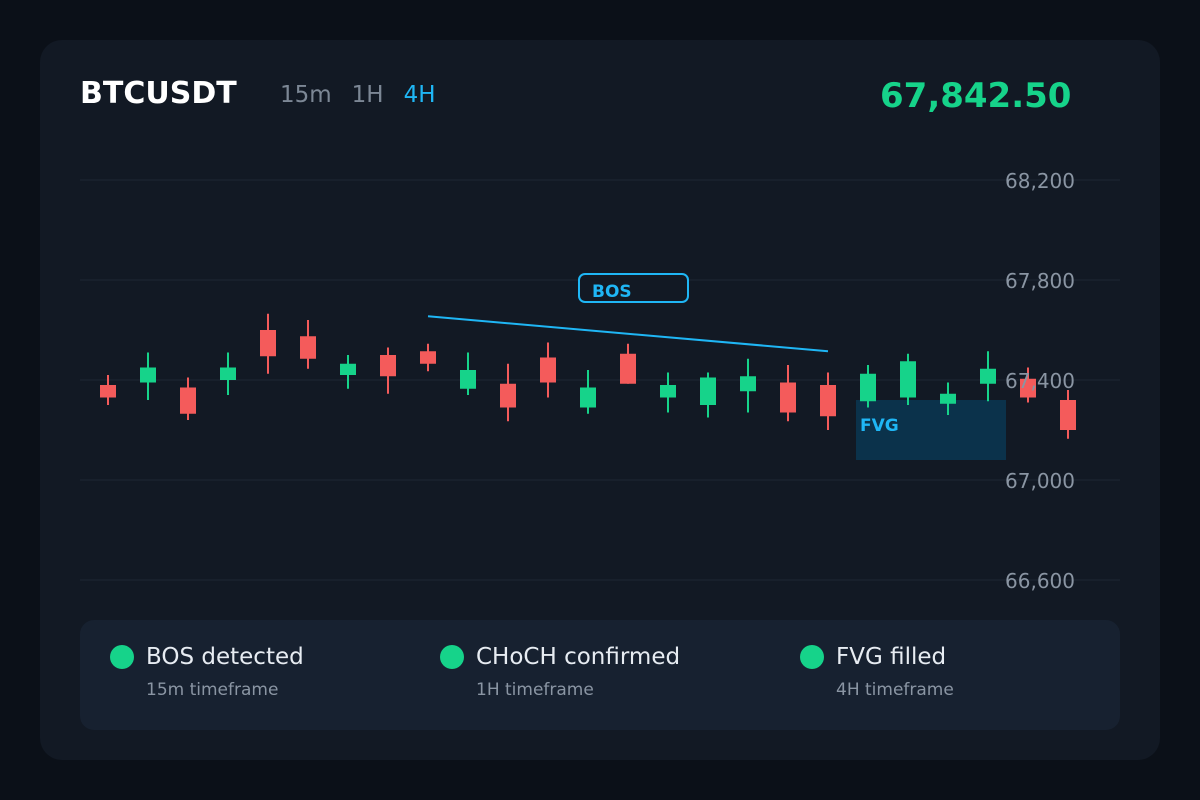 The image size is (1200, 800). What do you see at coordinates (367, 95) in the screenshot?
I see `timeframe-1h: 1H` at bounding box center [367, 95].